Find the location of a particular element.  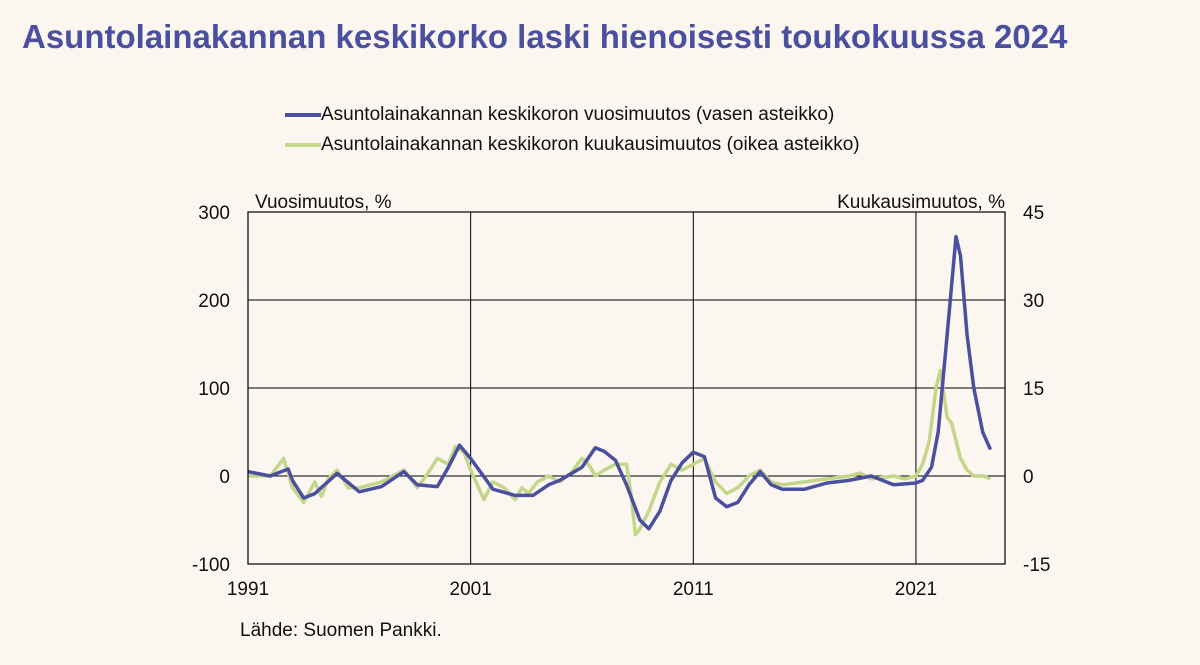

source-note: Lähde: Suomen Pankki. is located at coordinates (341, 630).